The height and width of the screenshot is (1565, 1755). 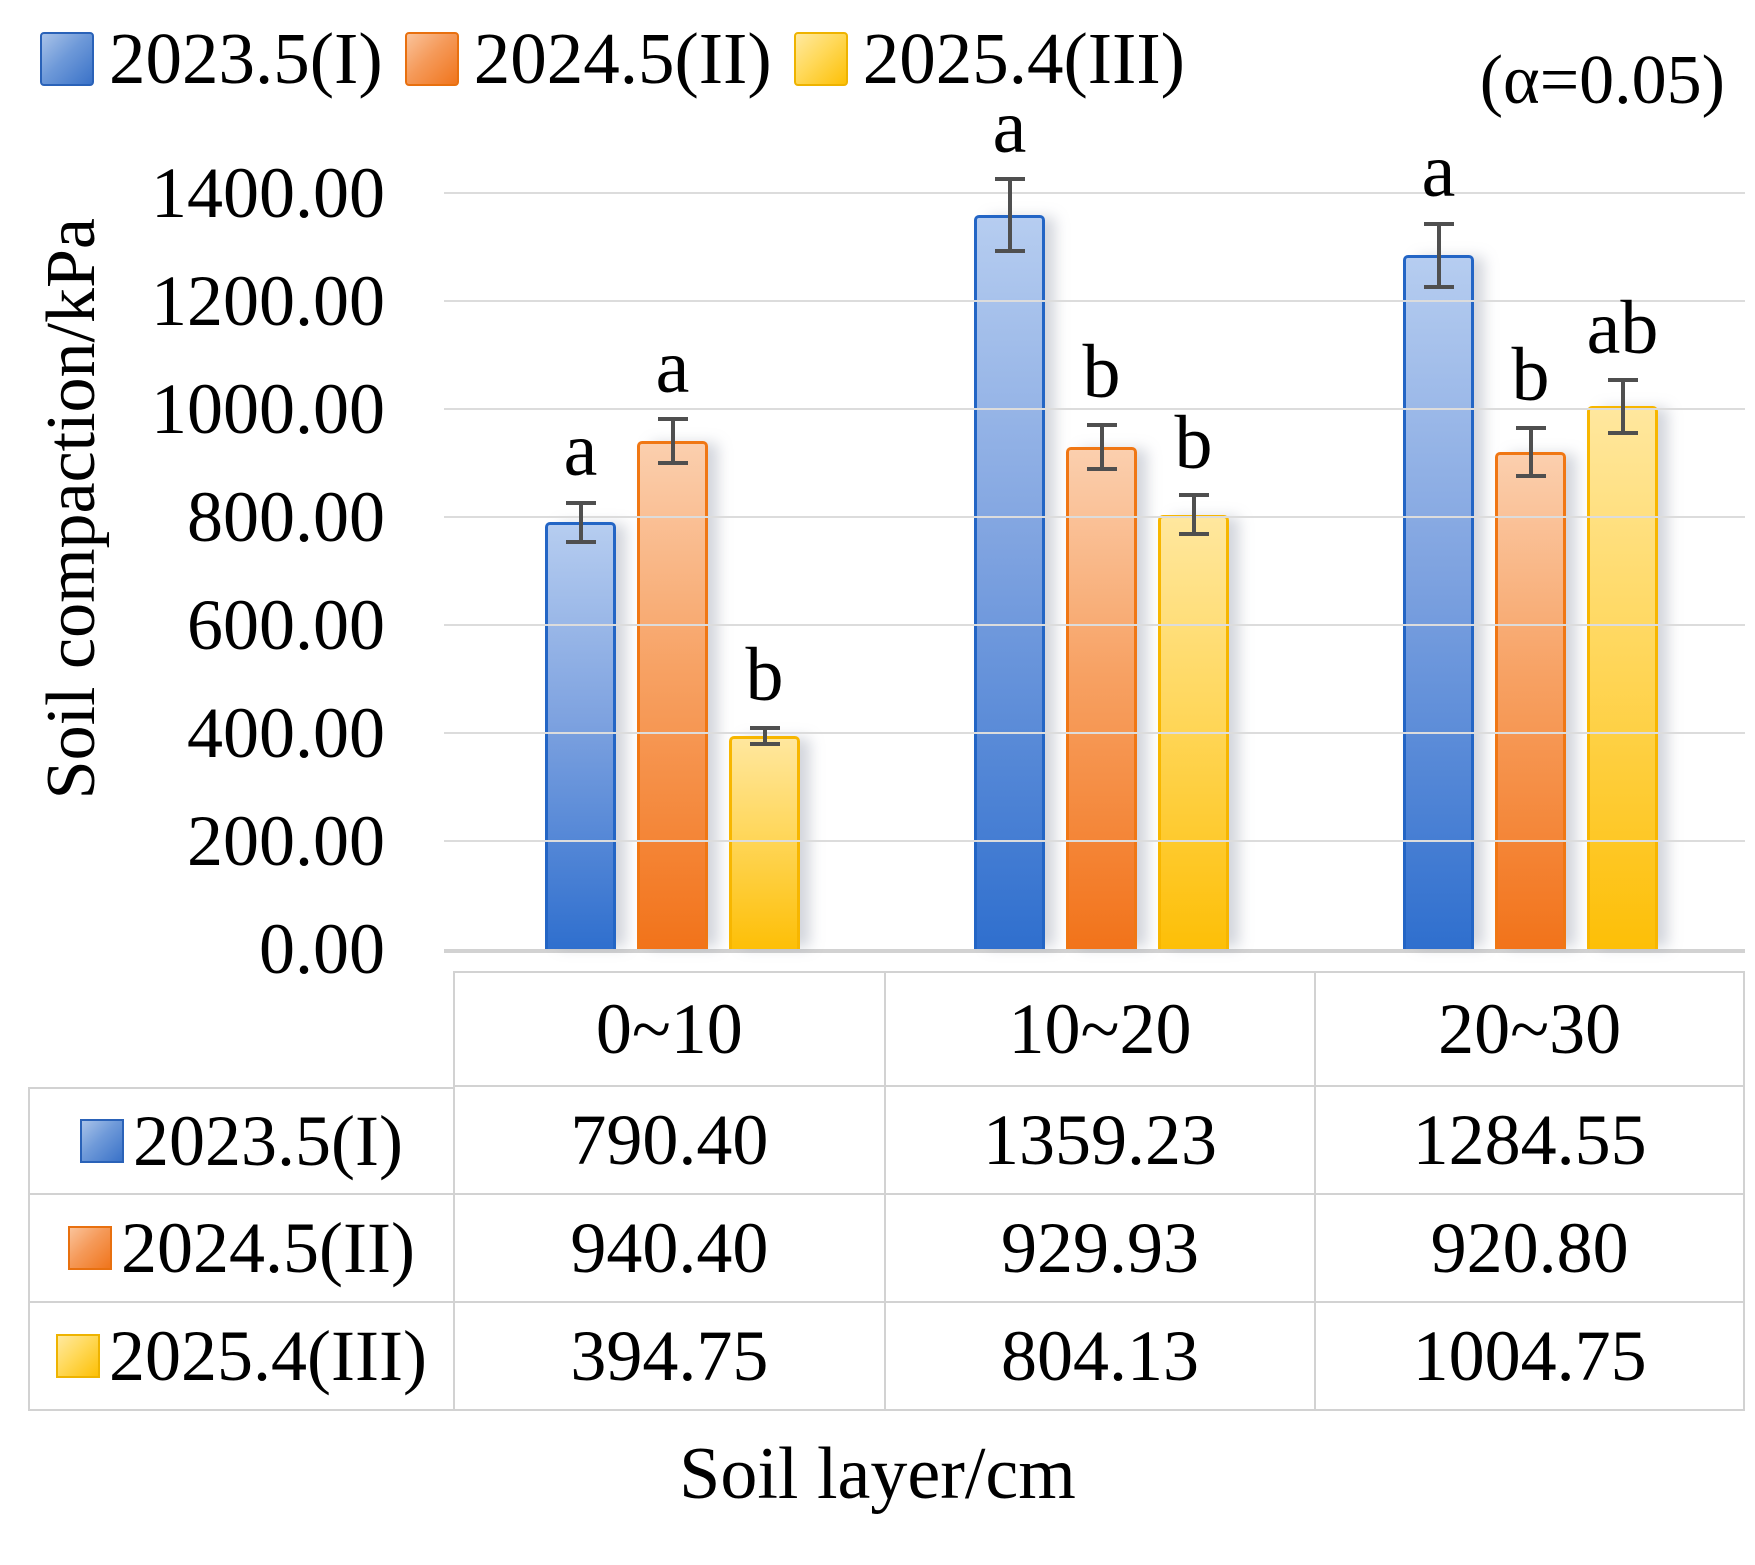 What do you see at coordinates (268, 193) in the screenshot?
I see `y-tick-label: 1400.00` at bounding box center [268, 193].